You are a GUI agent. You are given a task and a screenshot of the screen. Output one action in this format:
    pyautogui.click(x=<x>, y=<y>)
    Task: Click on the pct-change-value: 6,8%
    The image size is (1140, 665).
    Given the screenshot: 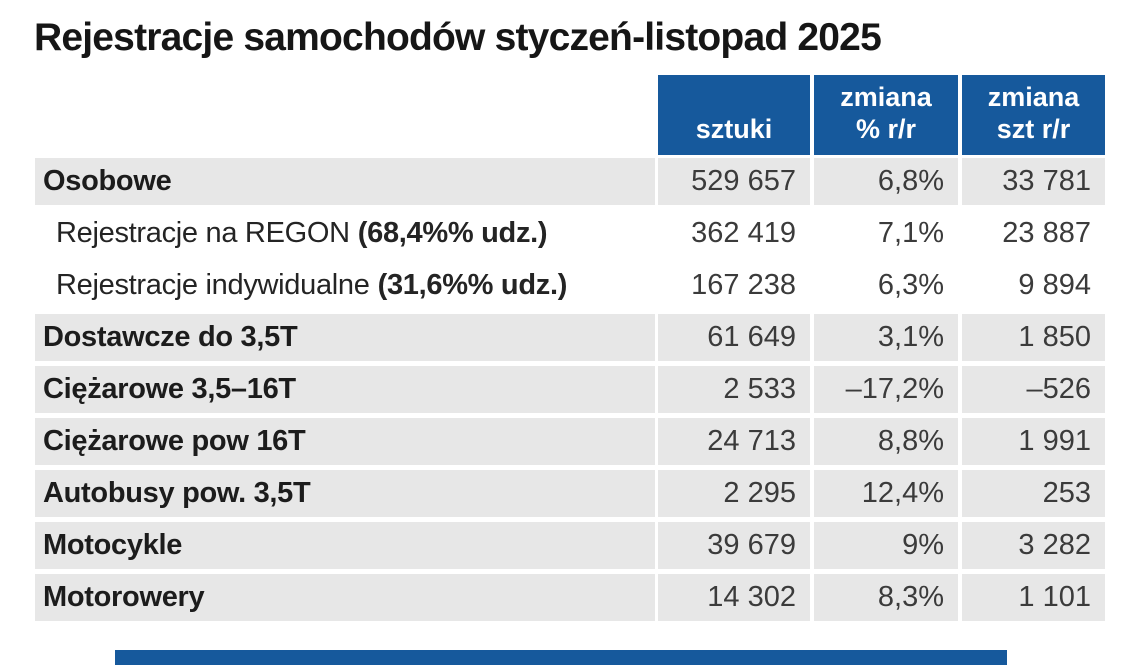 What is the action you would take?
    pyautogui.click(x=886, y=181)
    